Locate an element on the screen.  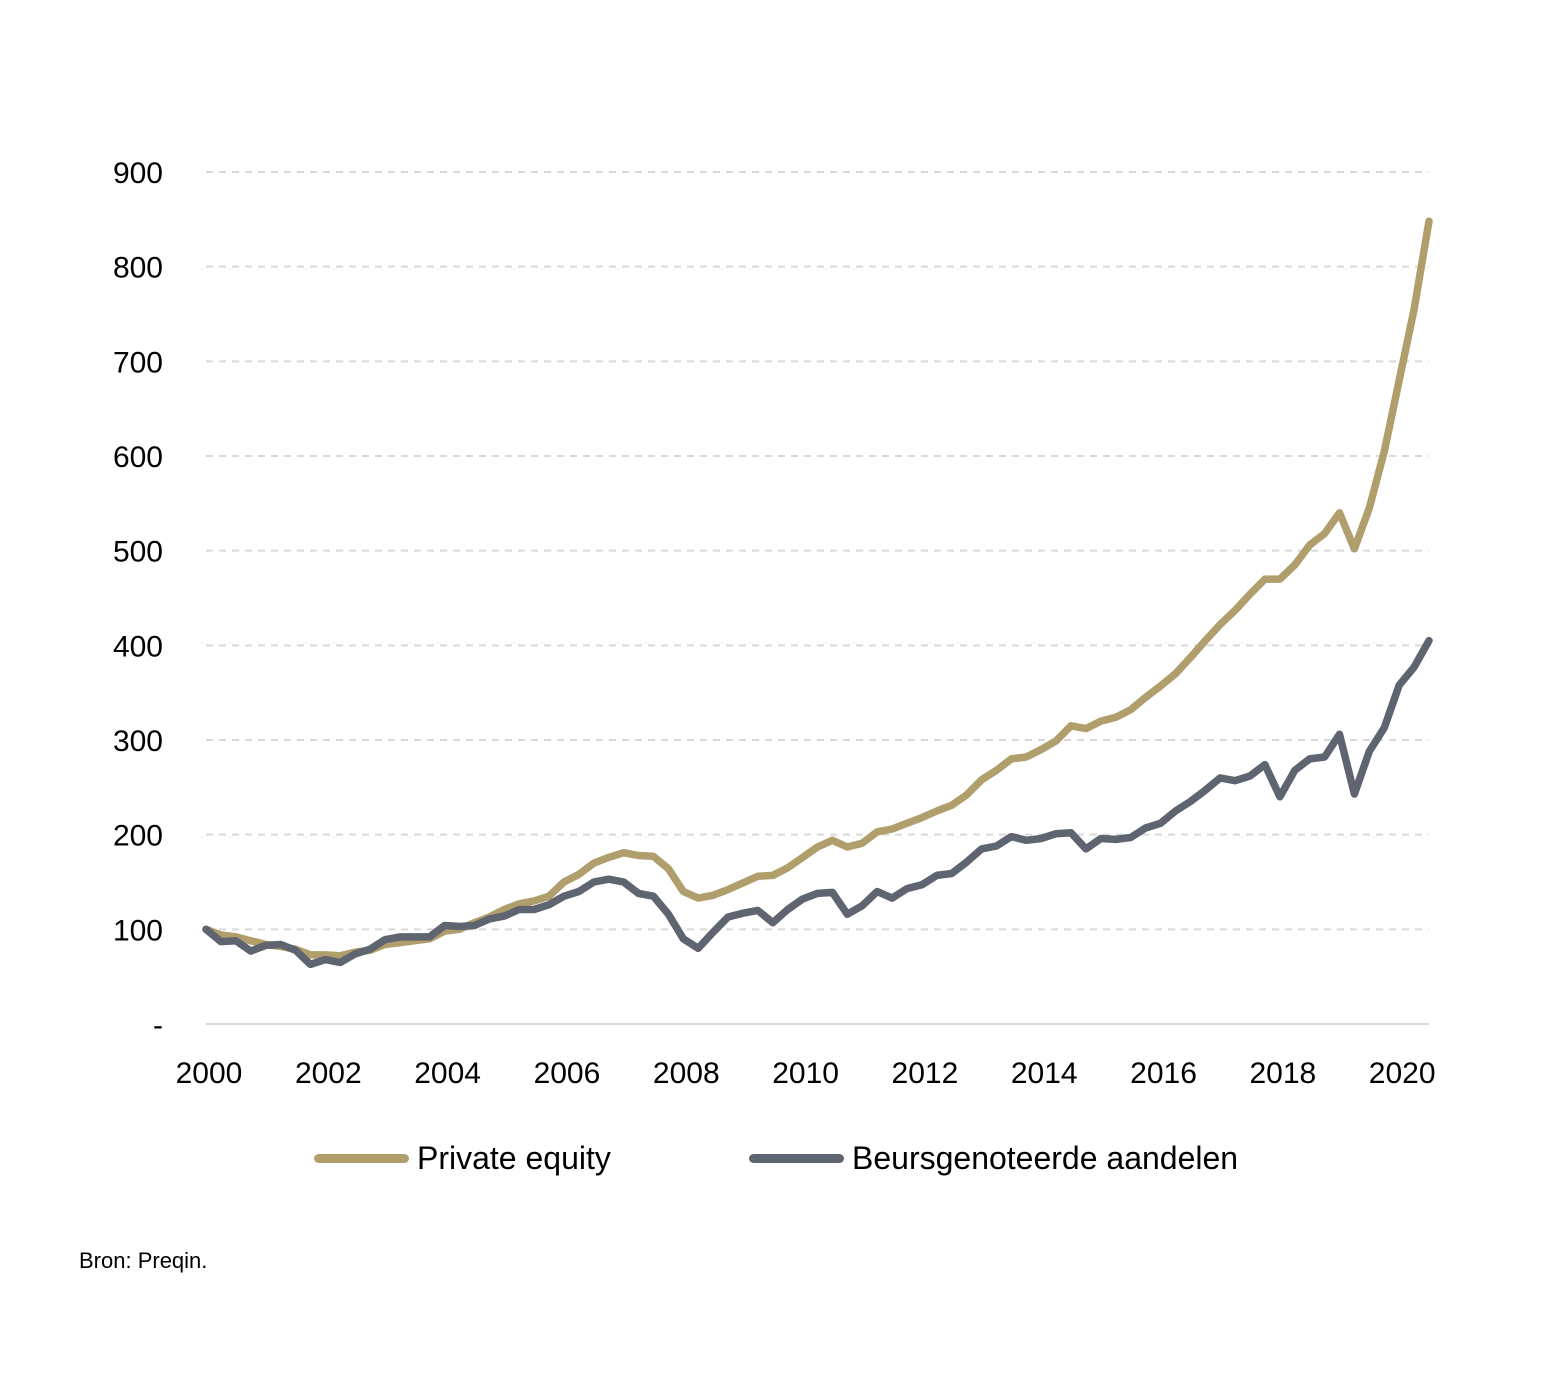
x-tick-label: 2008 is located at coordinates (686, 1073).